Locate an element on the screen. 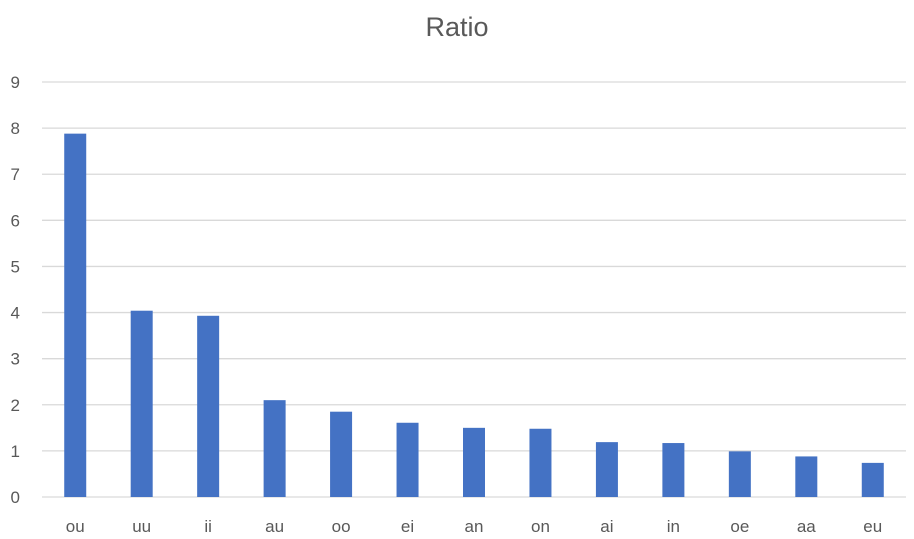 The width and height of the screenshot is (914, 539). x-tick-label-ii: ii is located at coordinates (208, 526).